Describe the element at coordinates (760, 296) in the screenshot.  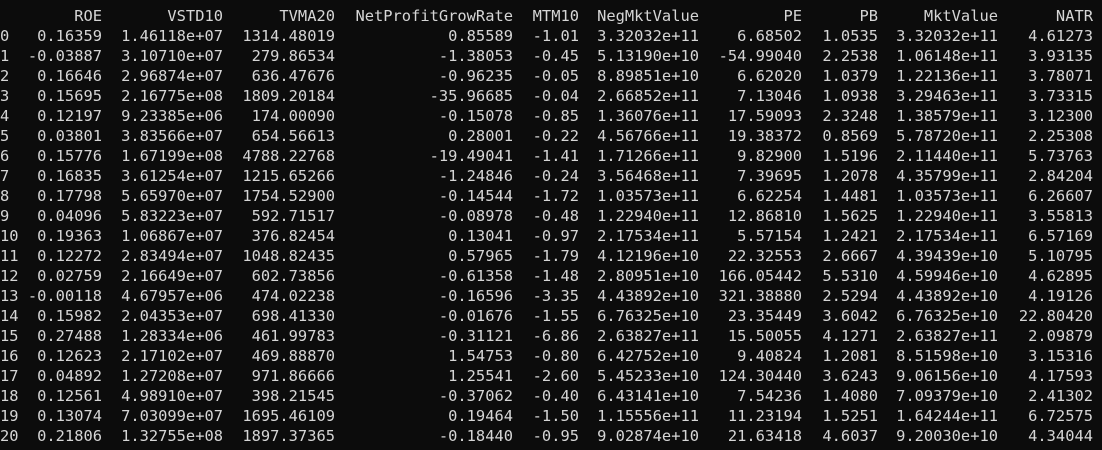
I see `cell-value: 321.38880` at that location.